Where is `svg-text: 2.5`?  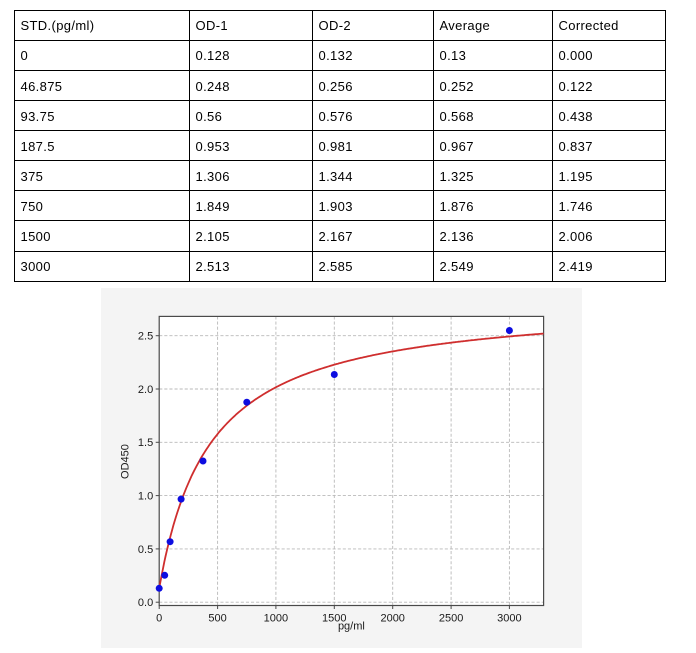
svg-text: 2.5 is located at coordinates (145, 337).